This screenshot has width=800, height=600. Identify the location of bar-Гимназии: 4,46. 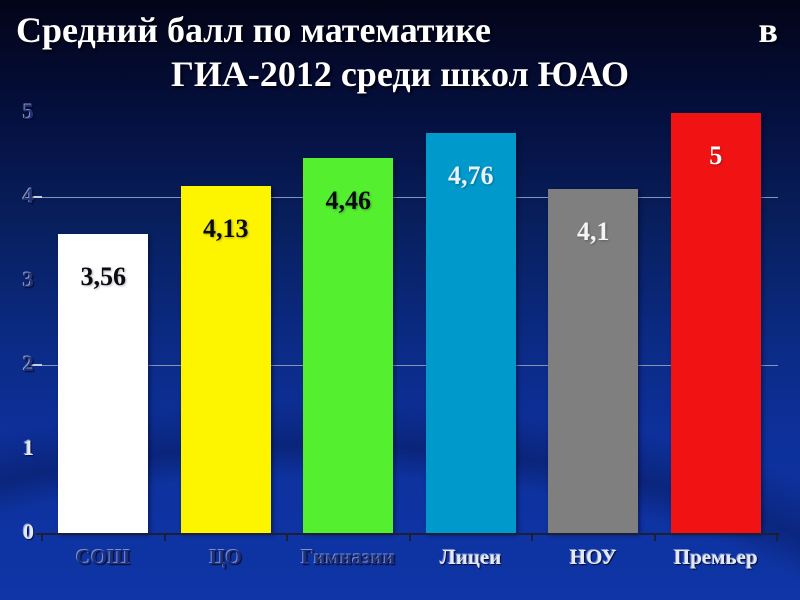
(348, 345).